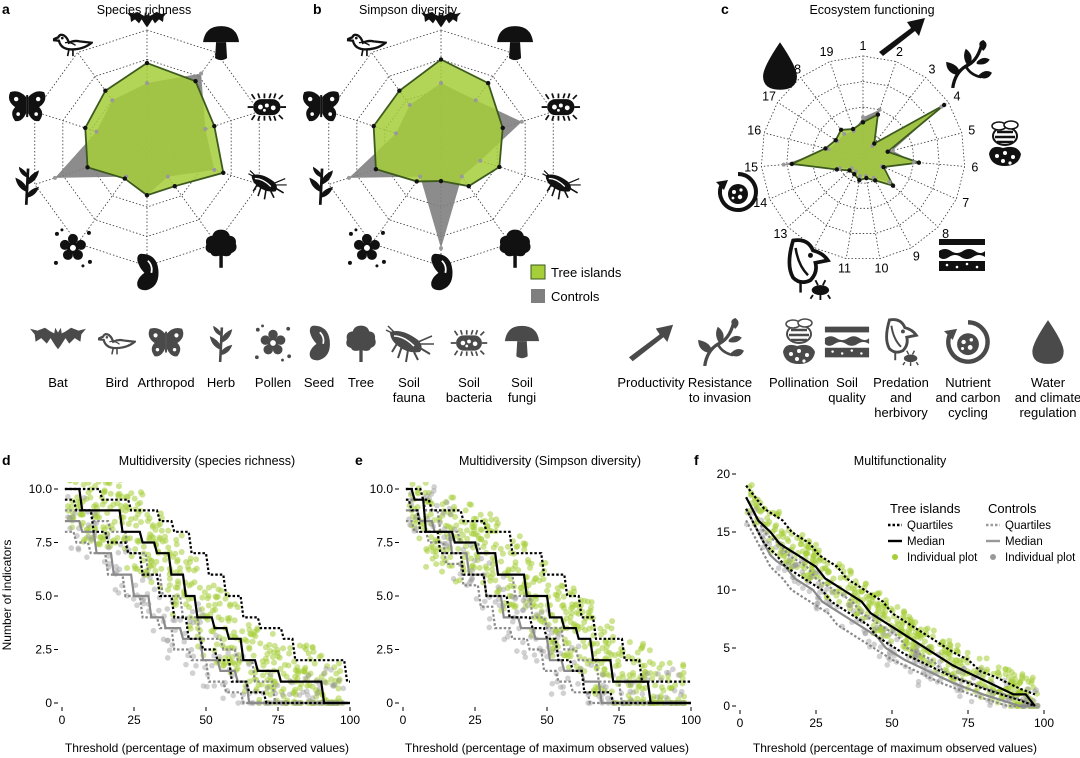 This screenshot has height=758, width=1080. What do you see at coordinates (799, 382) in the screenshot?
I see `key-label-bee: Pollination` at bounding box center [799, 382].